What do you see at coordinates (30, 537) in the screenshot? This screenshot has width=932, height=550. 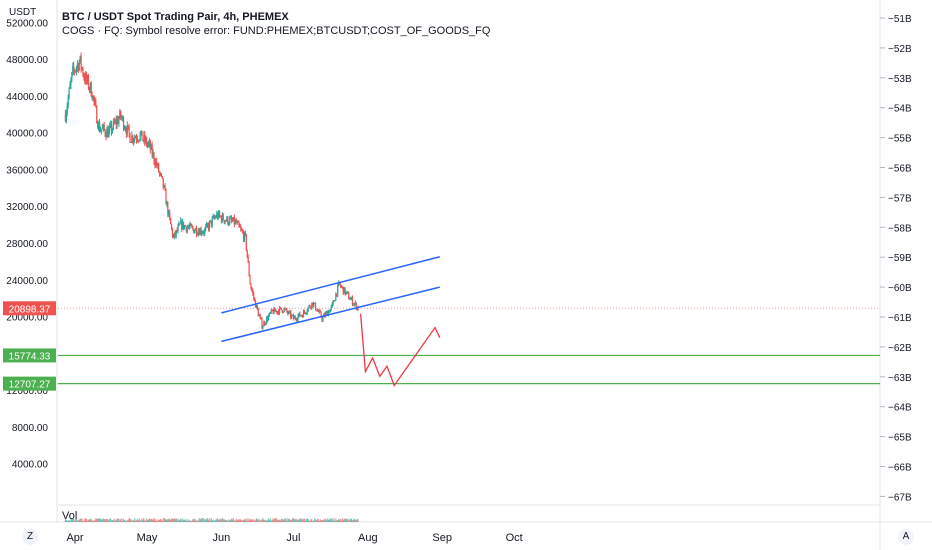 I see `log-scale-toggle: Z` at bounding box center [30, 537].